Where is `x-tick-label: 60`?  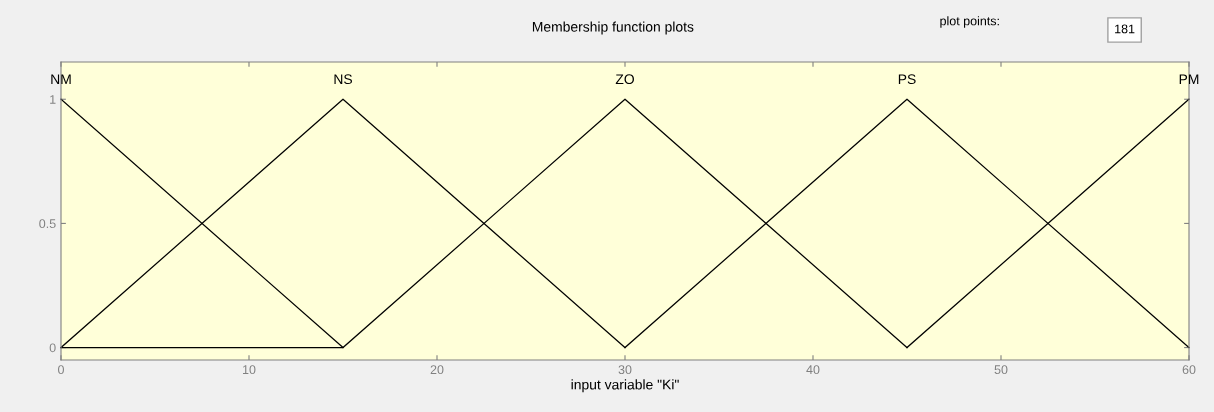
x-tick-label: 60 is located at coordinates (1189, 370).